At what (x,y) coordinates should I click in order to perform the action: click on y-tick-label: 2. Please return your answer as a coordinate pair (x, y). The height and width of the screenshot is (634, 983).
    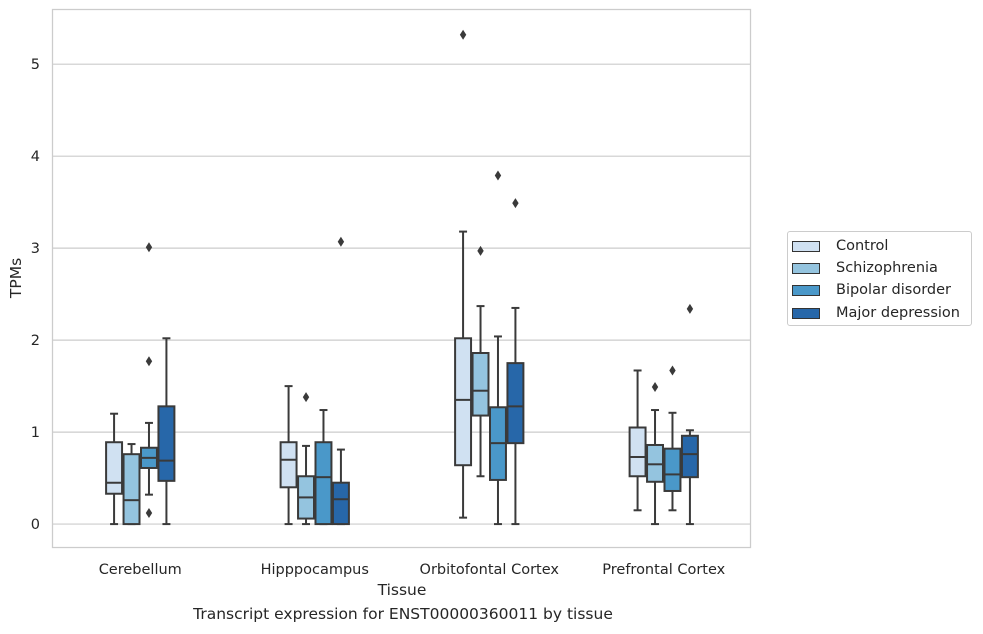
    Looking at the image, I should click on (35, 341).